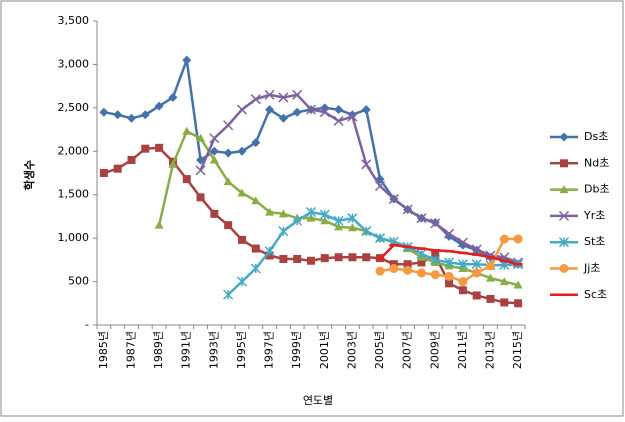  What do you see at coordinates (351, 350) in the screenshot?
I see `x-tick-label: 2003년` at bounding box center [351, 350].